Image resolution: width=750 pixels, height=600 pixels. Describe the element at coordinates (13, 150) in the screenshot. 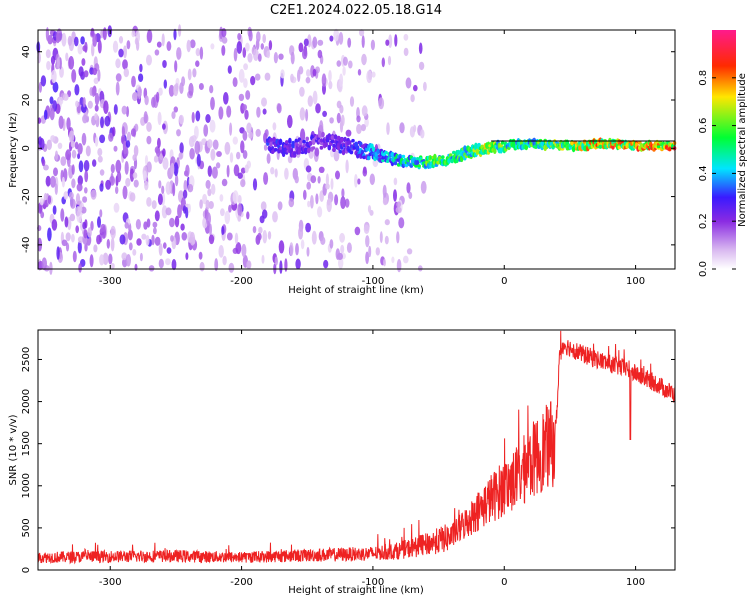

I see `spectrogram-y-label: Frequency (Hz)` at that location.